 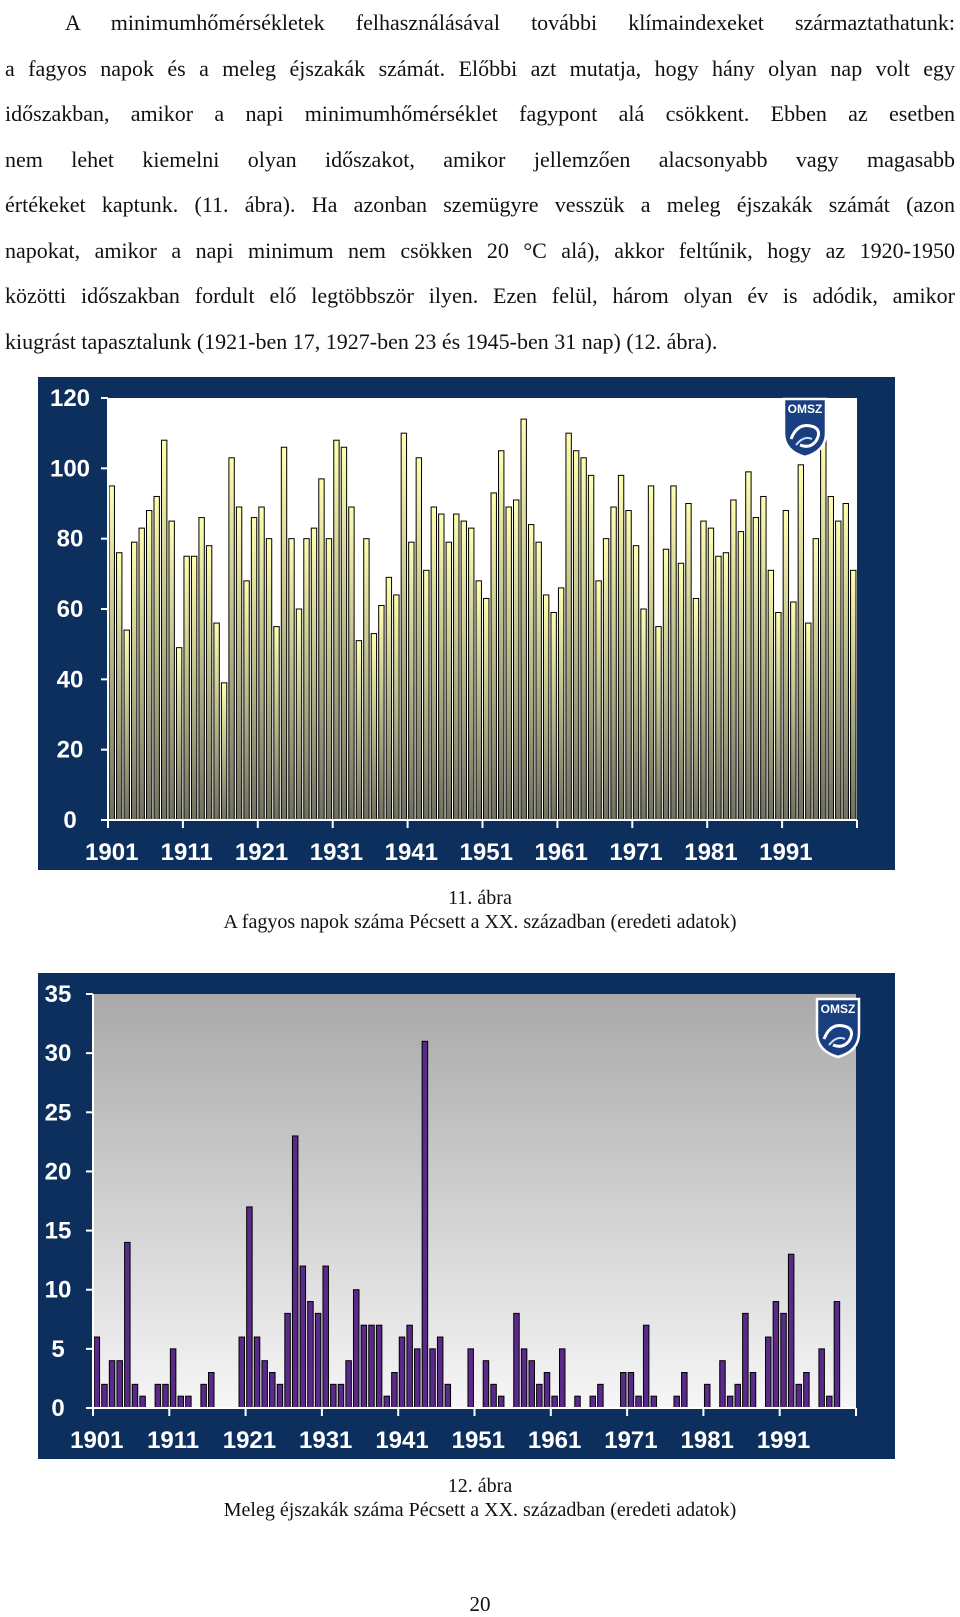 I want to click on x-tick-label: 1931, so click(x=336, y=852).